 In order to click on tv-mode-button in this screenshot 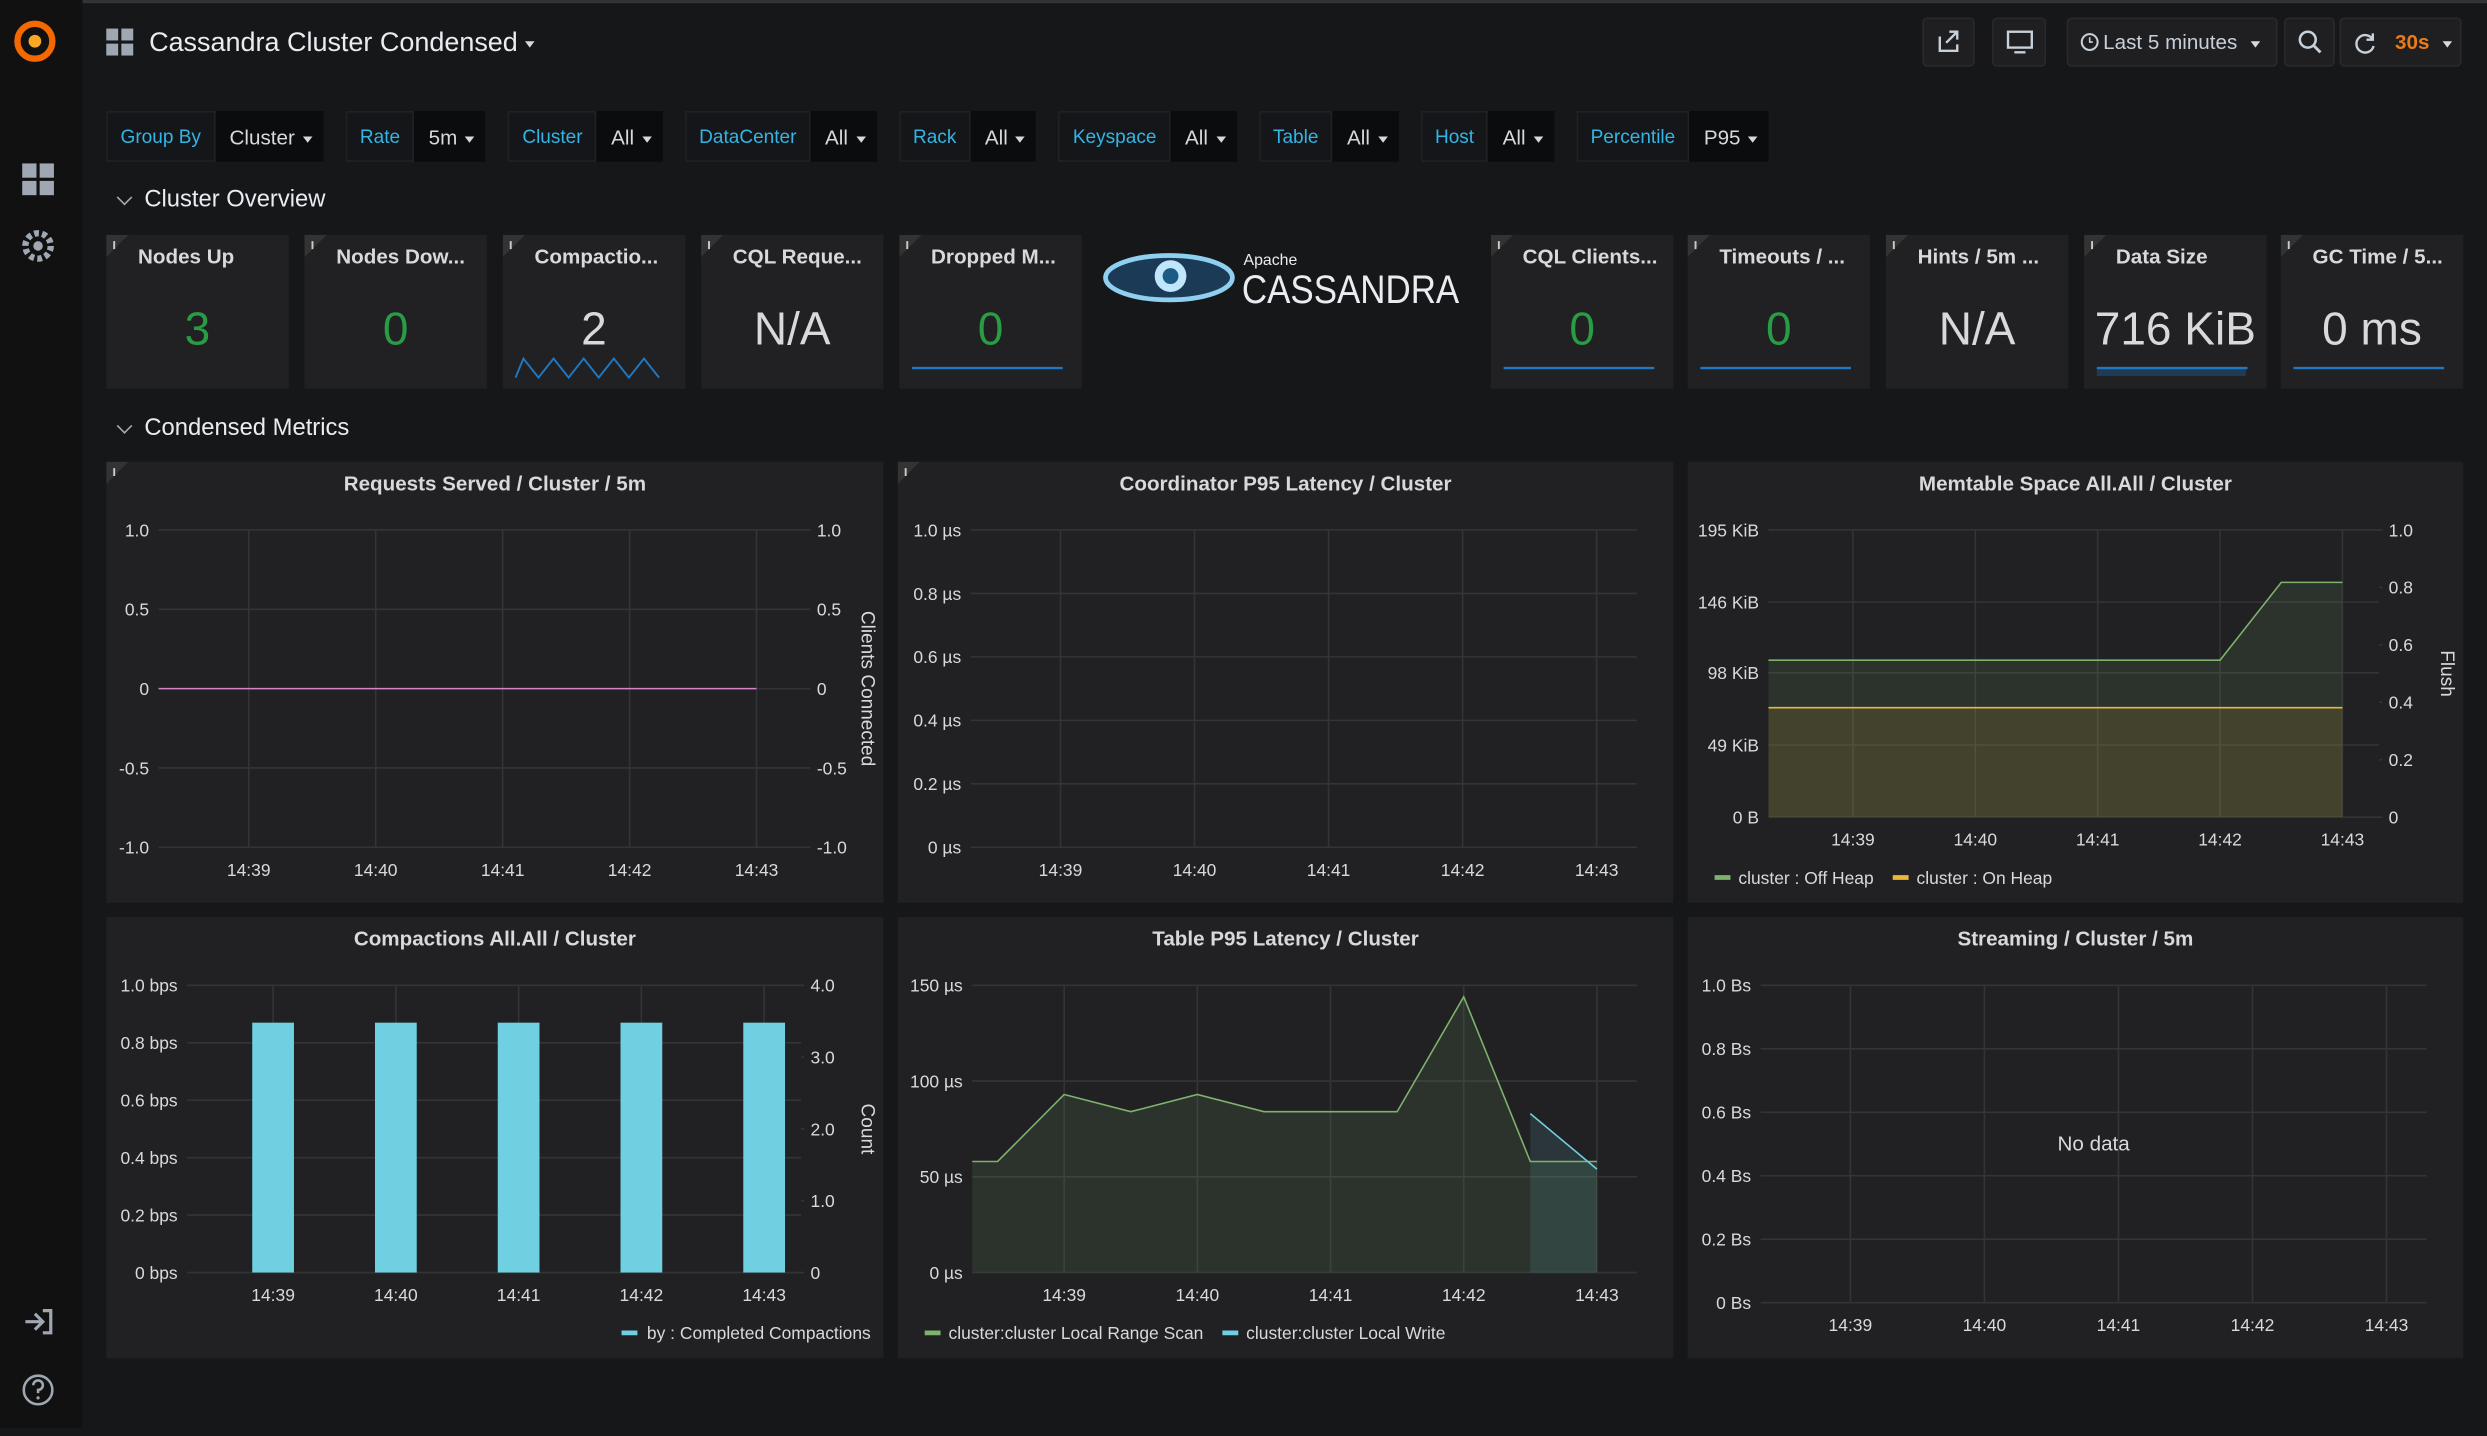, I will do `click(2019, 42)`.